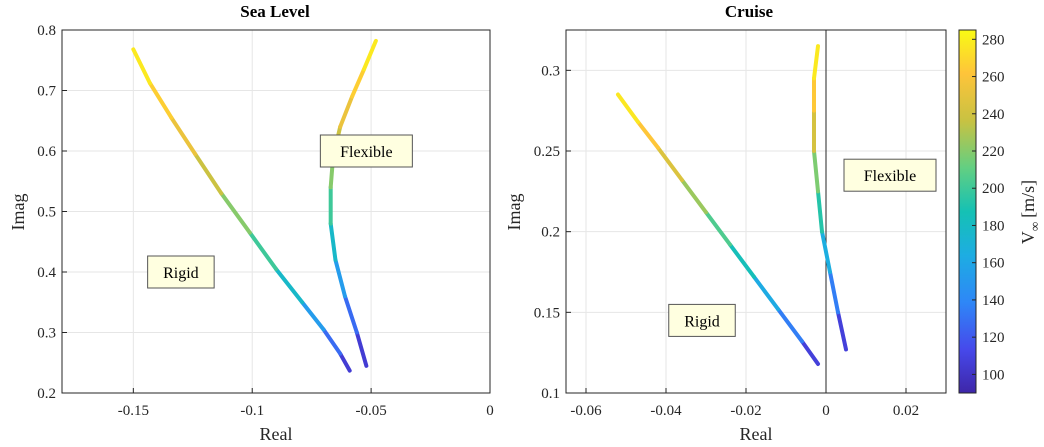  I want to click on cruise-annotation-text: Flexible, so click(890, 176).